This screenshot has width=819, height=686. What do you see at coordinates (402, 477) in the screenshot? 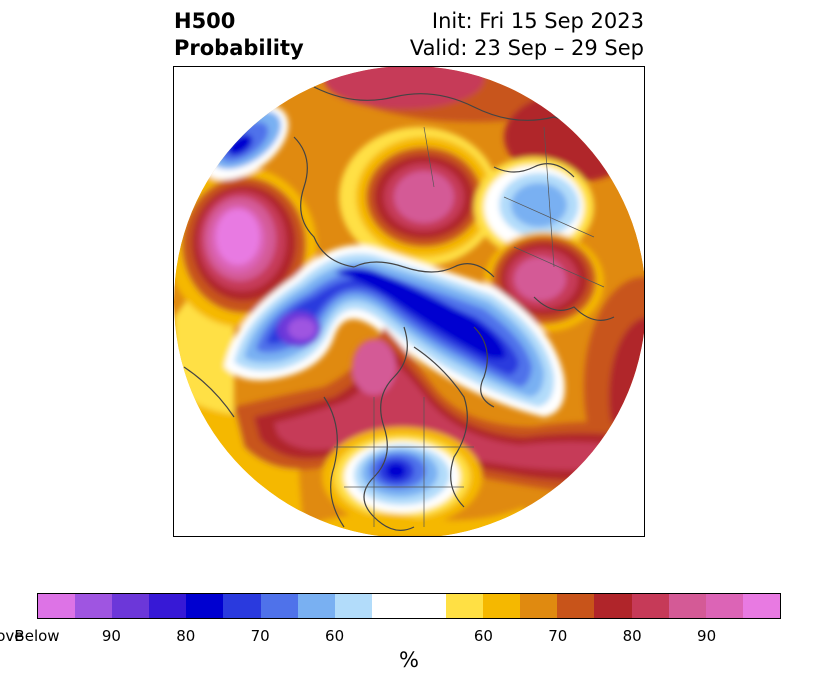
I see `us-trough` at bounding box center [402, 477].